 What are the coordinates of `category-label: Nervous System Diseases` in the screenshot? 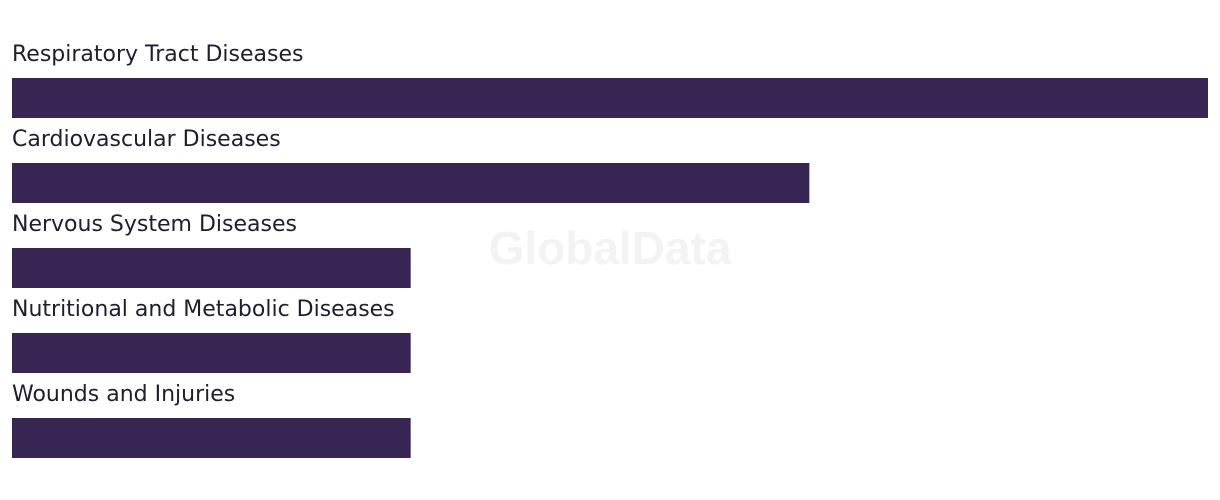 It's located at (154, 224).